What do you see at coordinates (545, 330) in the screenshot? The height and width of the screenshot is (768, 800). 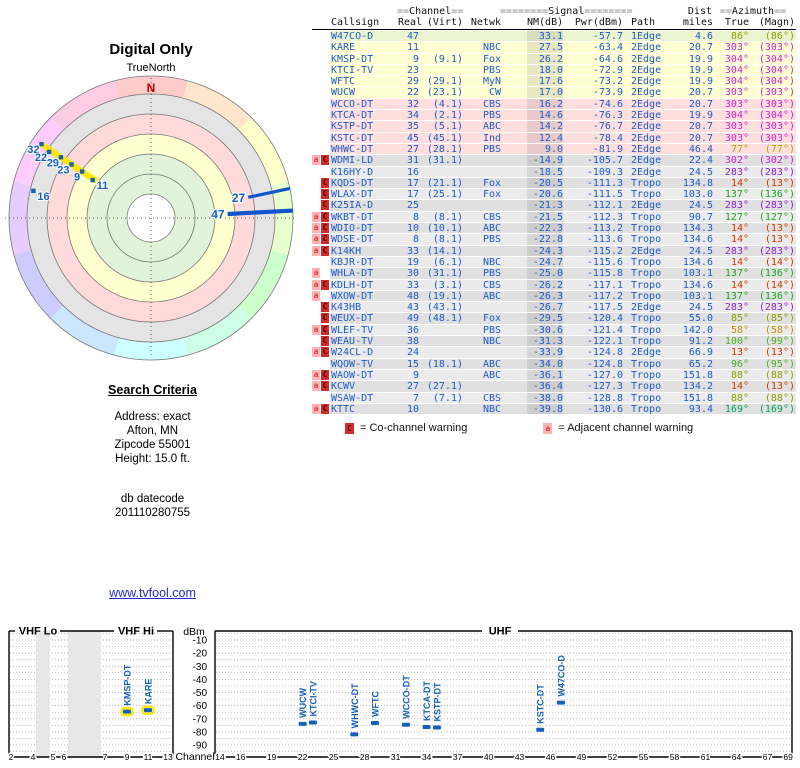 I see `cell-noise-margin: -30.6` at bounding box center [545, 330].